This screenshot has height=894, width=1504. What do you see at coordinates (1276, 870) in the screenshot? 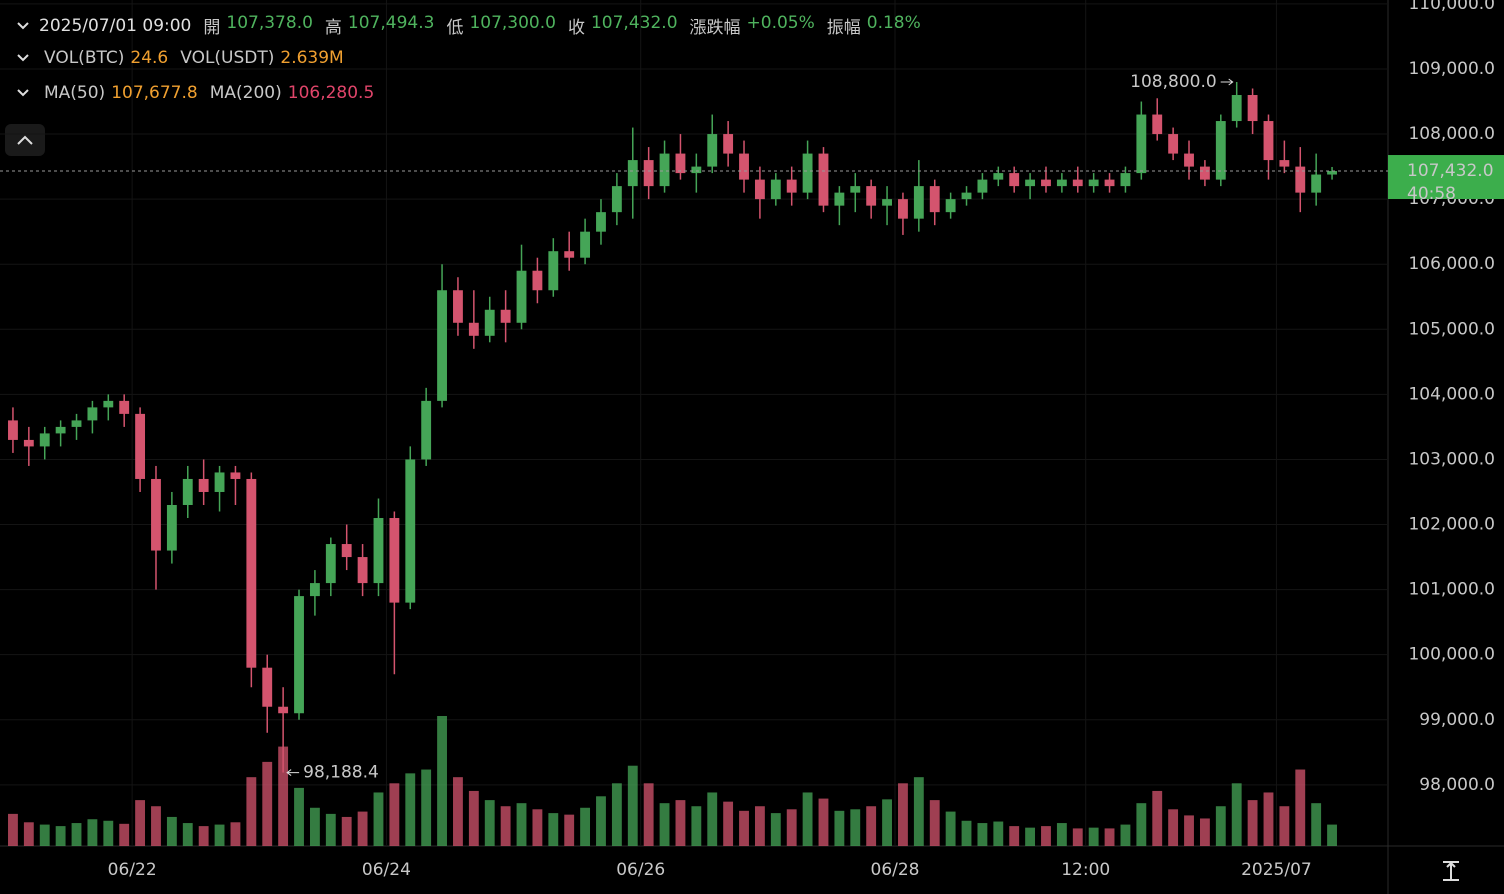
I see `x-tick-label: 2025/07` at bounding box center [1276, 870].